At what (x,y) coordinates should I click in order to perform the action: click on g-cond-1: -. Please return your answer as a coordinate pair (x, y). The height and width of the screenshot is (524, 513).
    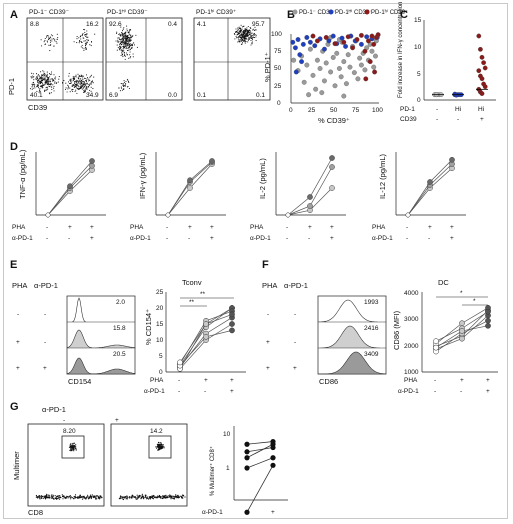
    Looking at the image, I should click on (64, 420).